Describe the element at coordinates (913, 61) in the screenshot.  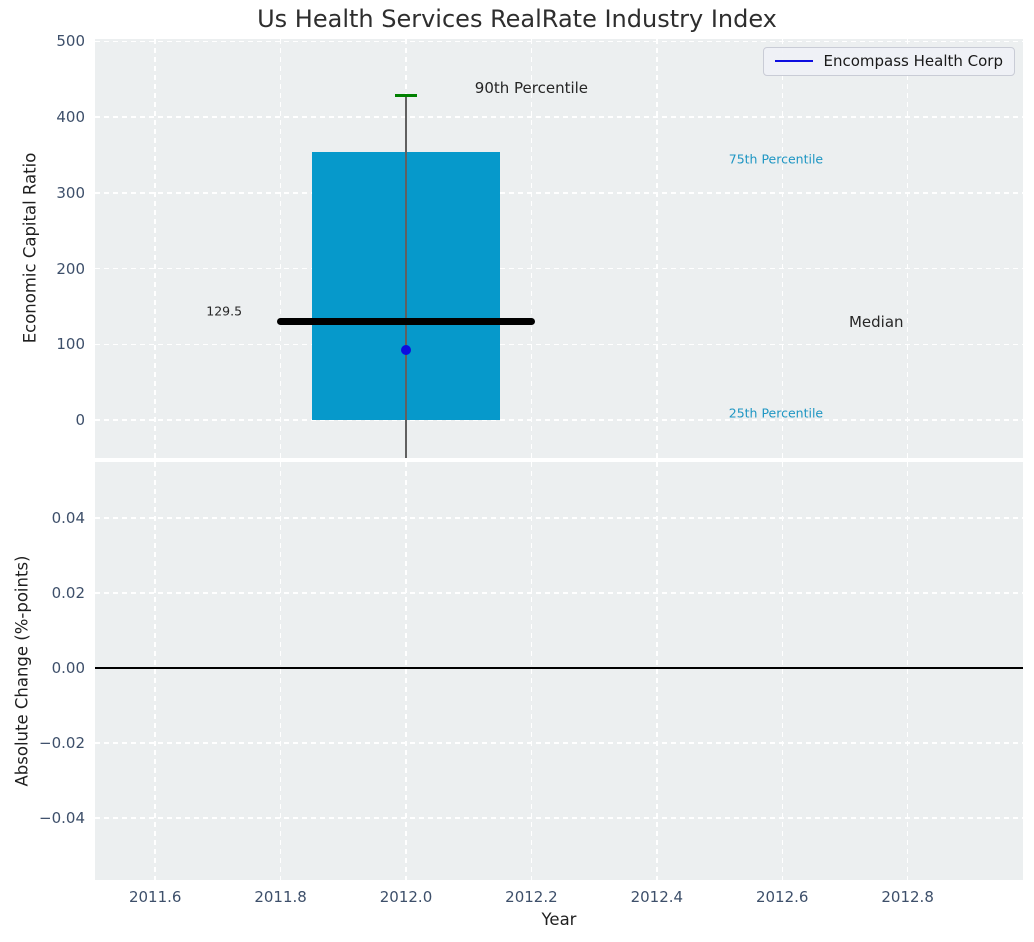
I see `legend-label: Encompass Health Corp` at that location.